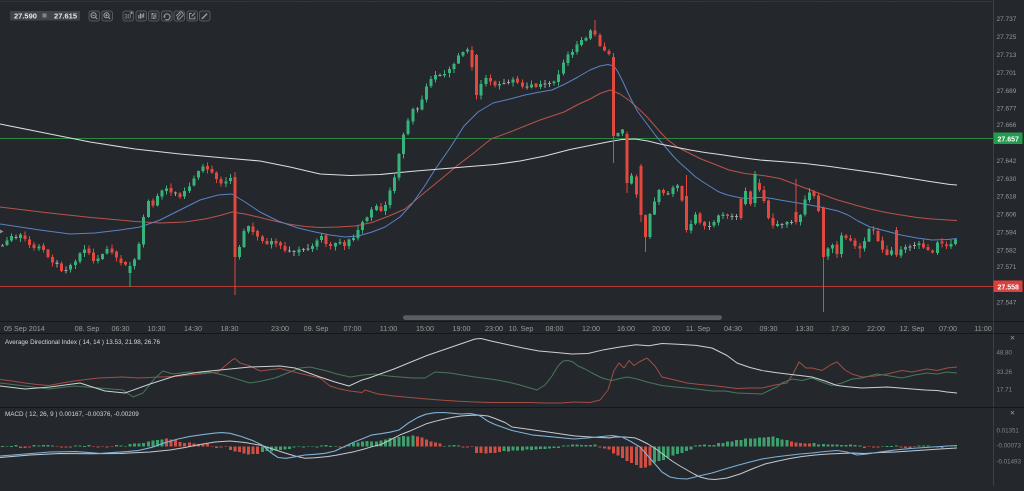  Describe the element at coordinates (1005, 372) in the screenshot. I see `svg-text: 33.26` at that location.